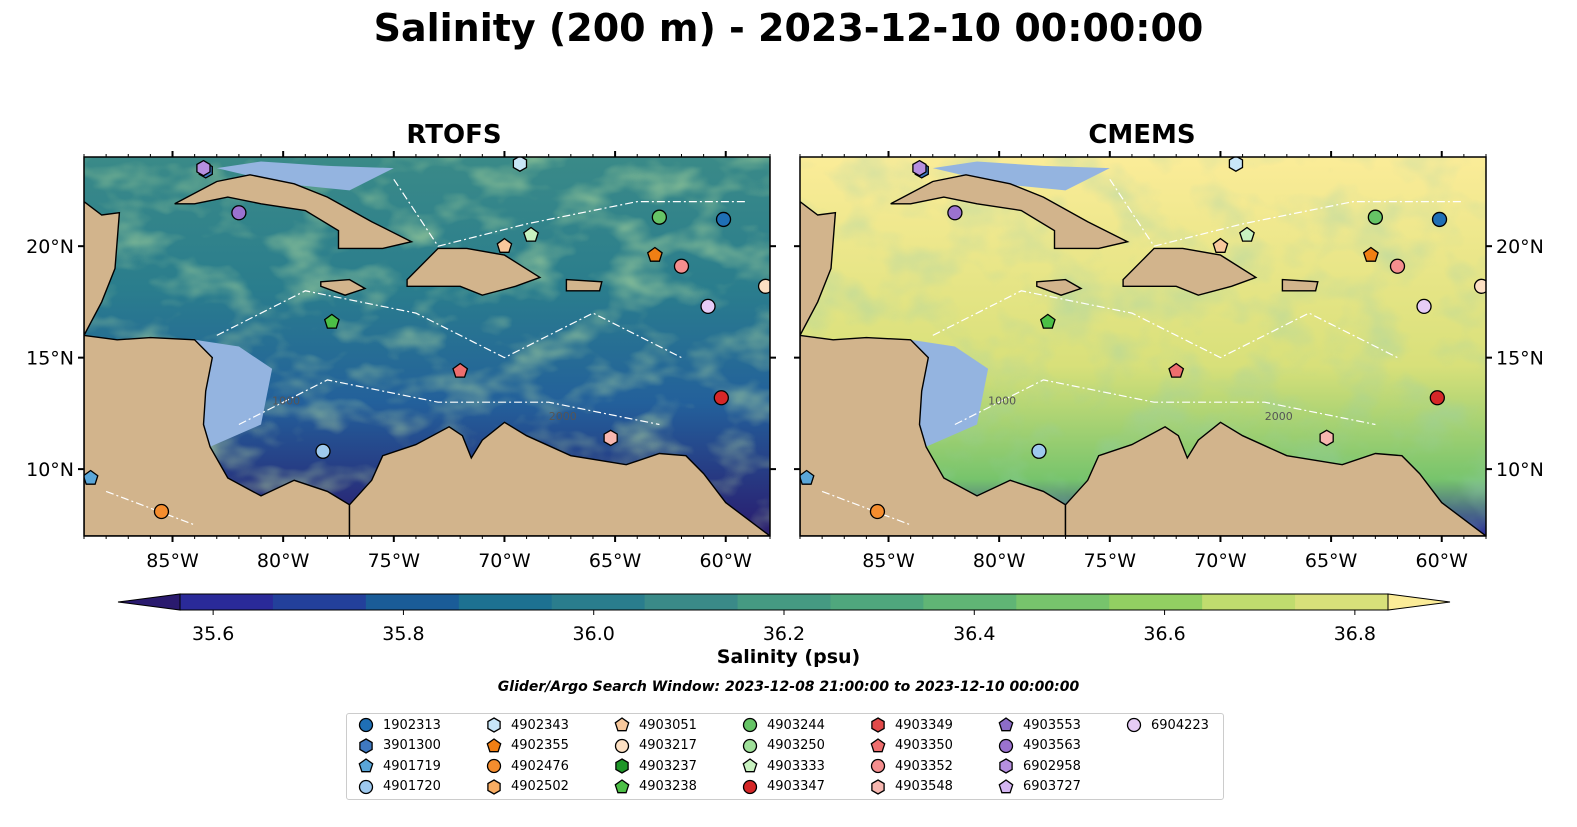 Image resolution: width=1577 pixels, height=827 pixels. What do you see at coordinates (783, 725) in the screenshot?
I see `legend-item: 4903244` at bounding box center [783, 725].